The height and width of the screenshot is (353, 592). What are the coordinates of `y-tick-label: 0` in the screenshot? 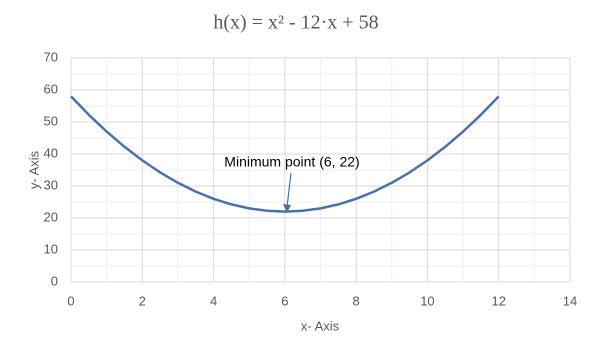 It's located at (54, 280).